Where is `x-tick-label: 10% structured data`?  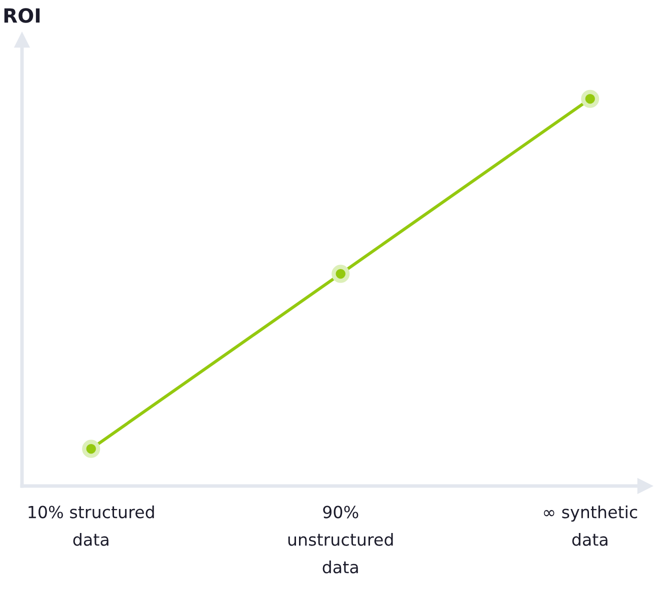
x-tick-label: 10% structured data is located at coordinates (91, 525).